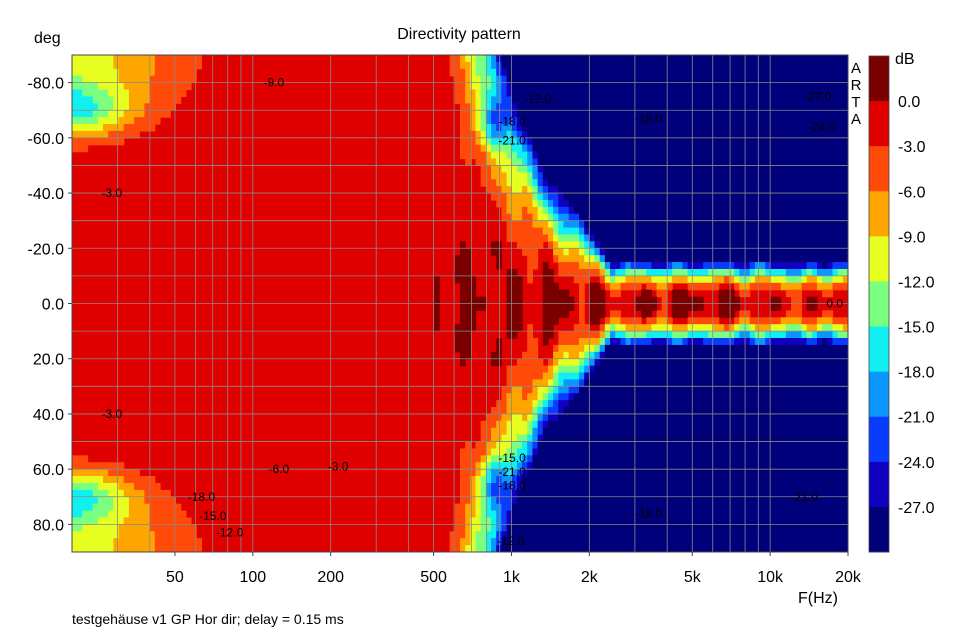 The height and width of the screenshot is (632, 959). I want to click on colorbar-label: dB, so click(905, 59).